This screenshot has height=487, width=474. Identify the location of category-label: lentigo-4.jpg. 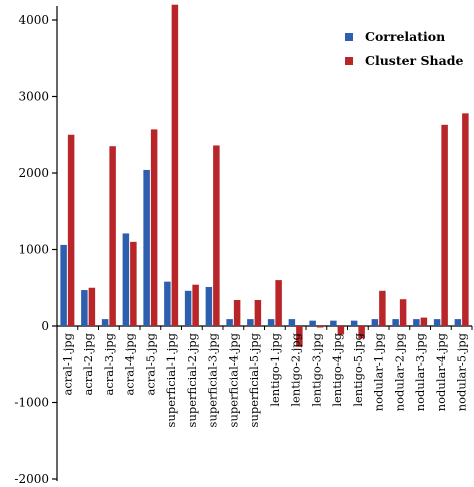
(337, 369).